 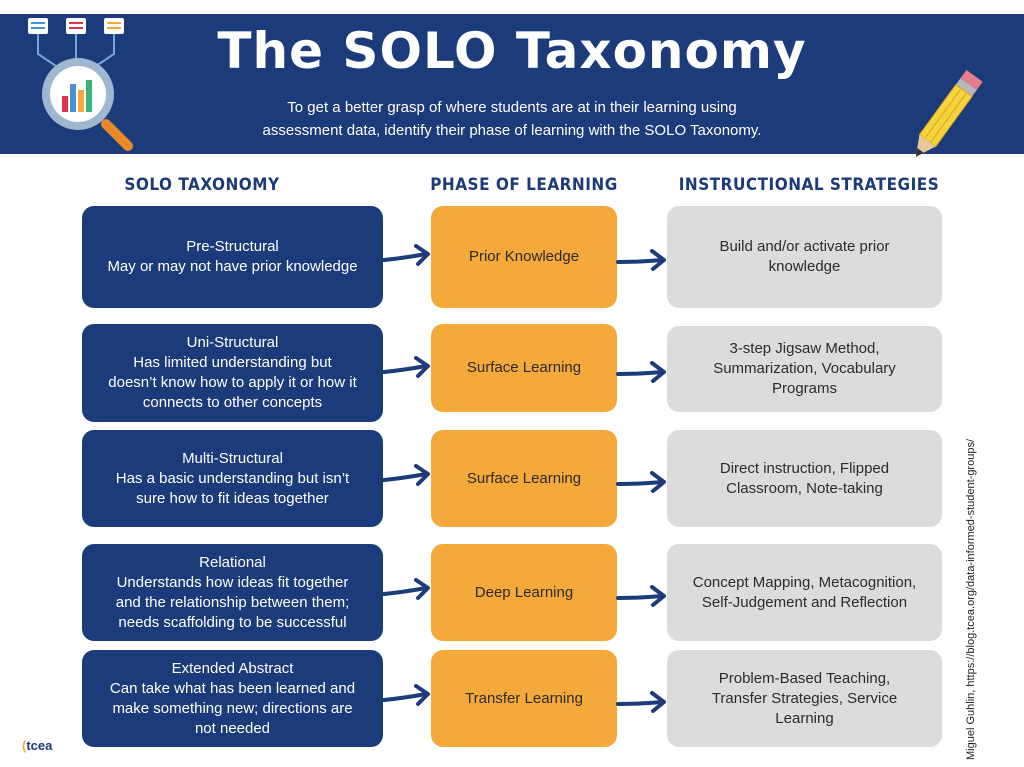 I want to click on solo-level-name: Relational, so click(x=232, y=562).